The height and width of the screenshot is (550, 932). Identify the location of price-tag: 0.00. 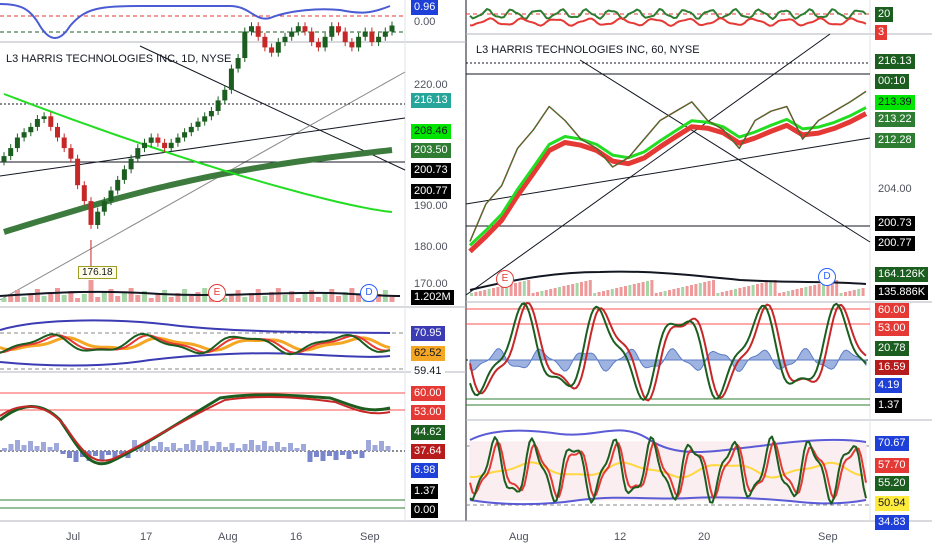
(425, 510).